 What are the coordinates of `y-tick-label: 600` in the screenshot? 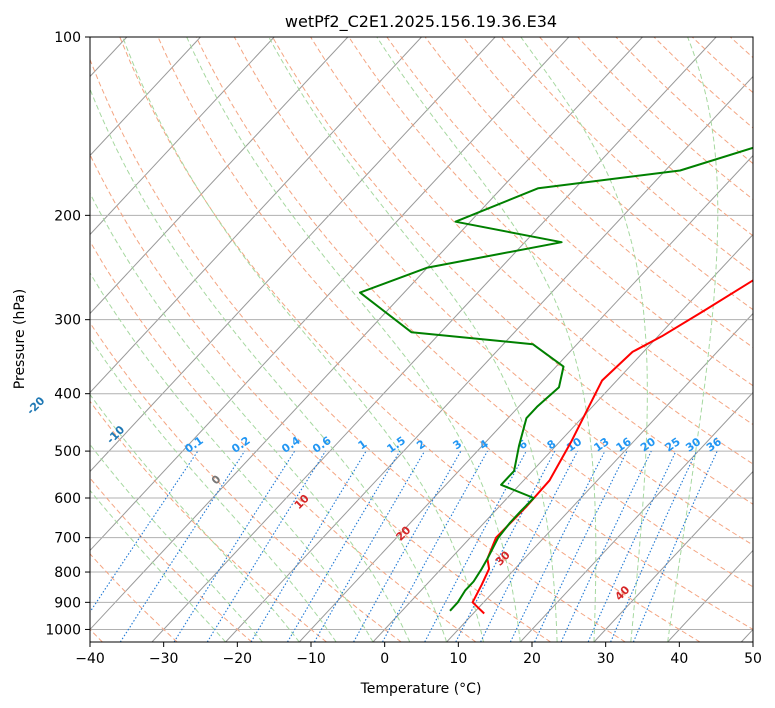 It's located at (67, 499).